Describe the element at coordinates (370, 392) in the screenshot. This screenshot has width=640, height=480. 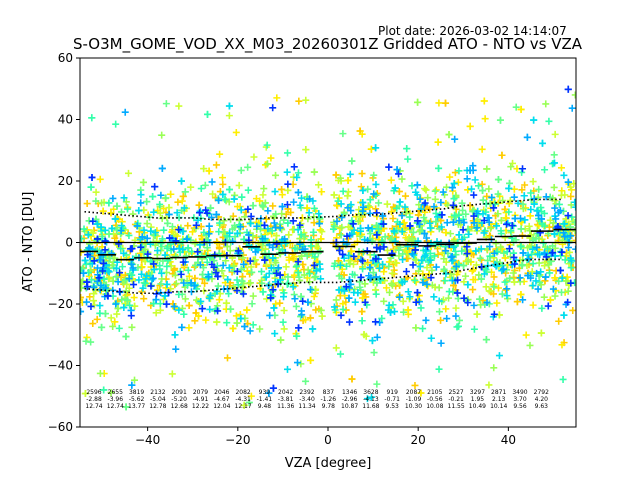
I see `bin-stat: 3628` at that location.